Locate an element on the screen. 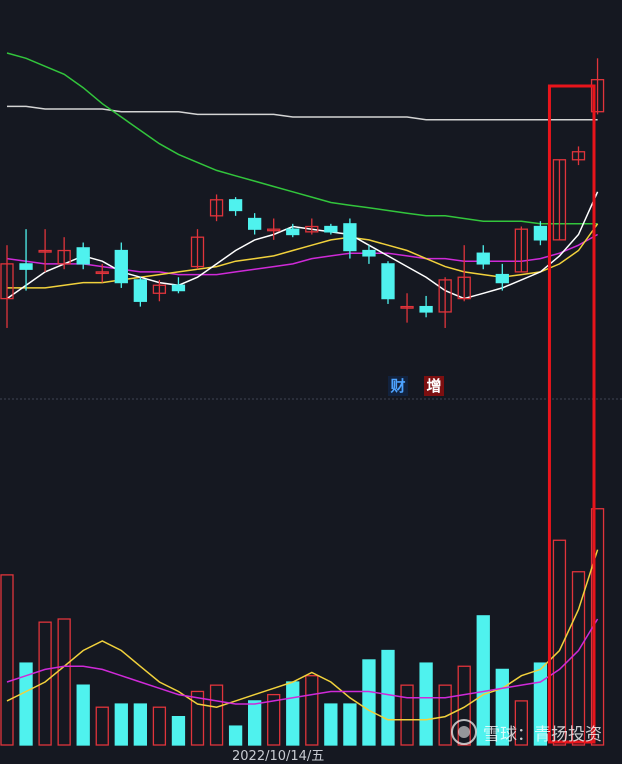 Image resolution: width=622 pixels, height=764 pixels. ma10-line is located at coordinates (303, 256).